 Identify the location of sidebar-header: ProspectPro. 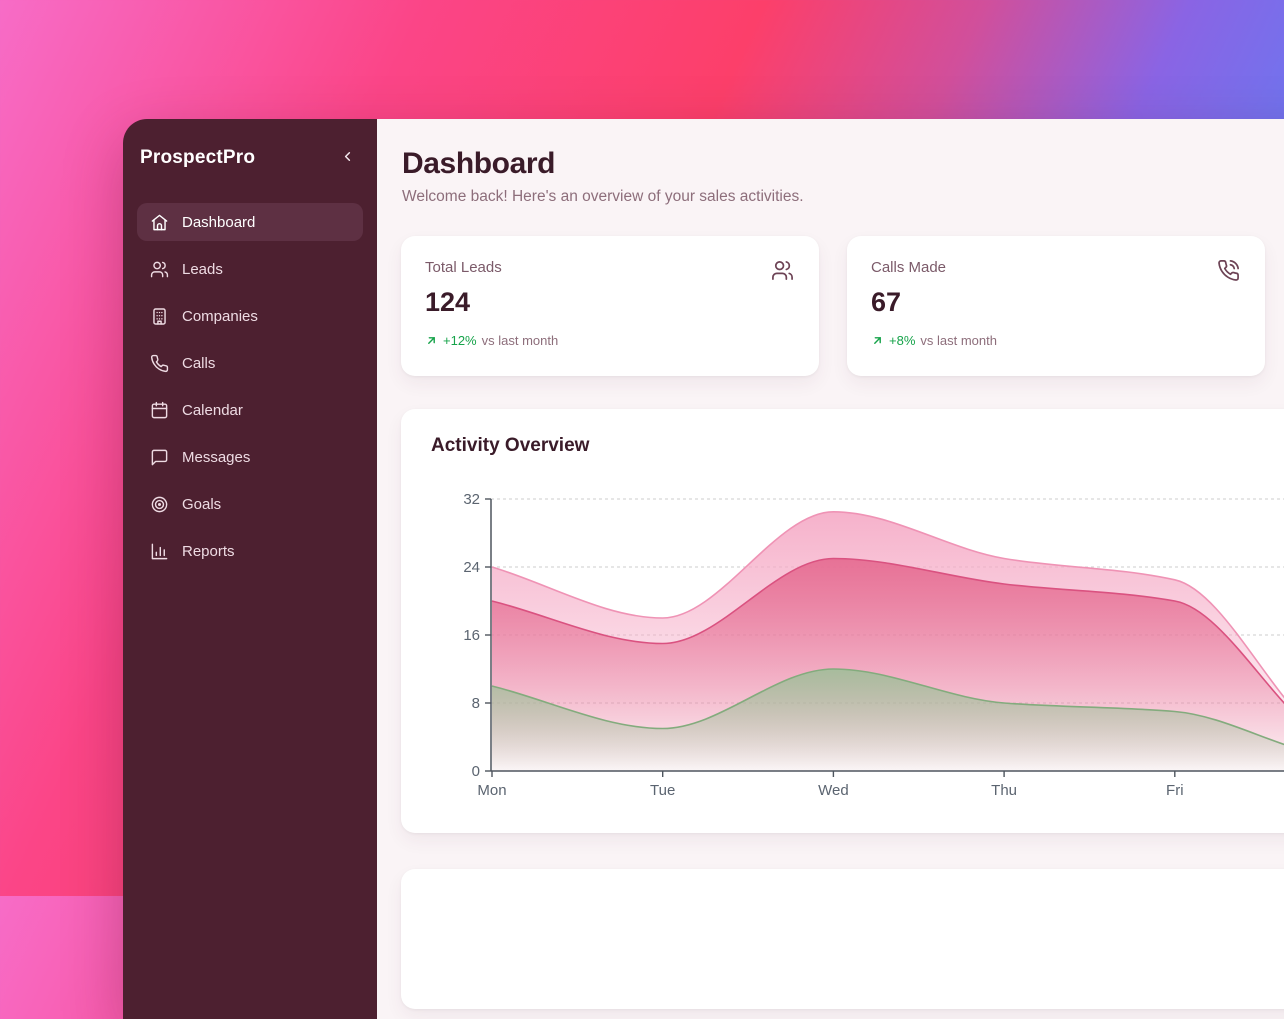
(250, 158).